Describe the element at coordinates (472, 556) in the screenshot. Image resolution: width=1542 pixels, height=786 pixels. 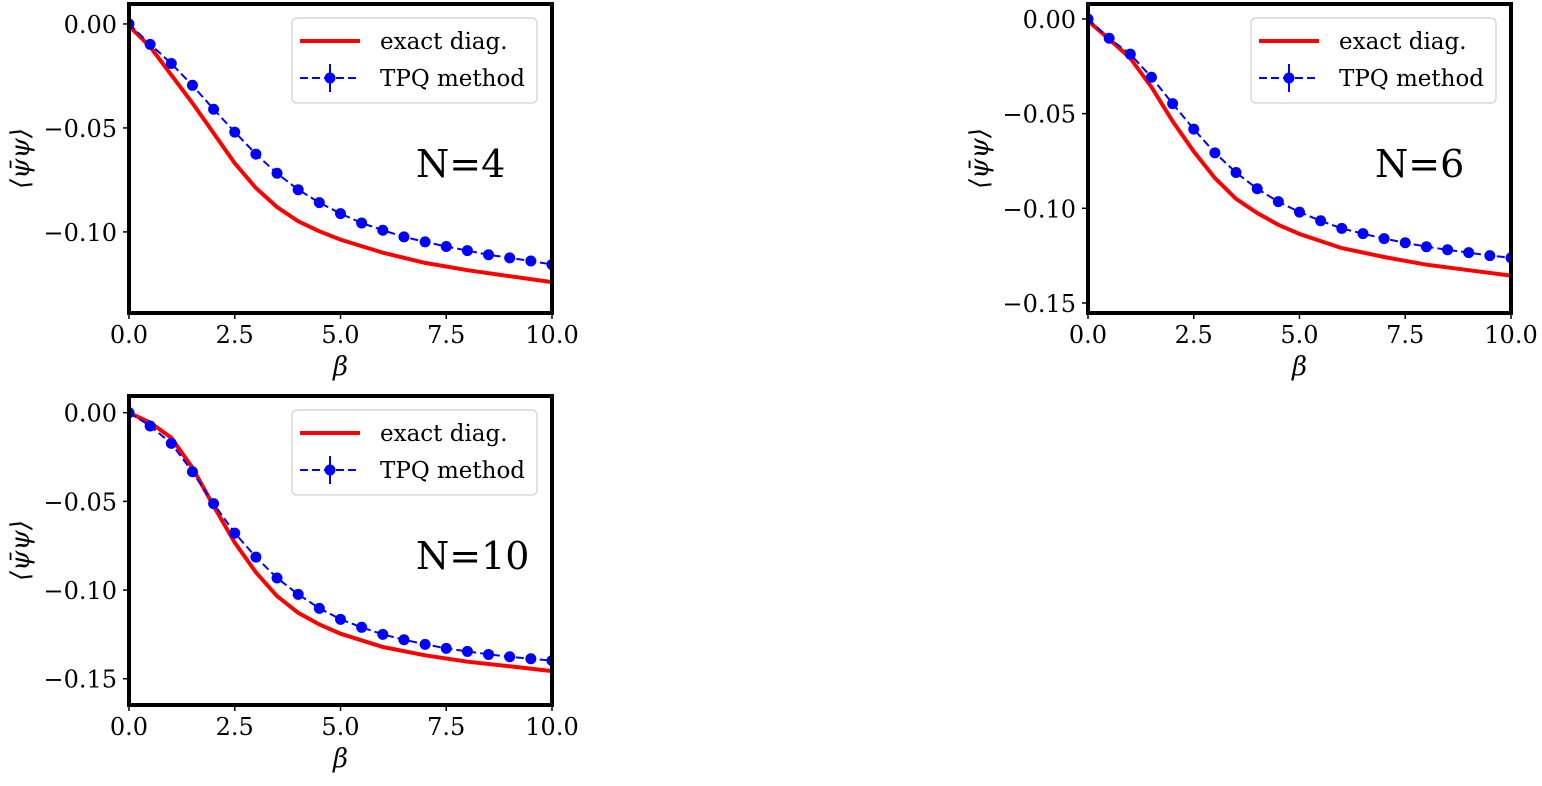
I see `n-annotation: N=10` at that location.